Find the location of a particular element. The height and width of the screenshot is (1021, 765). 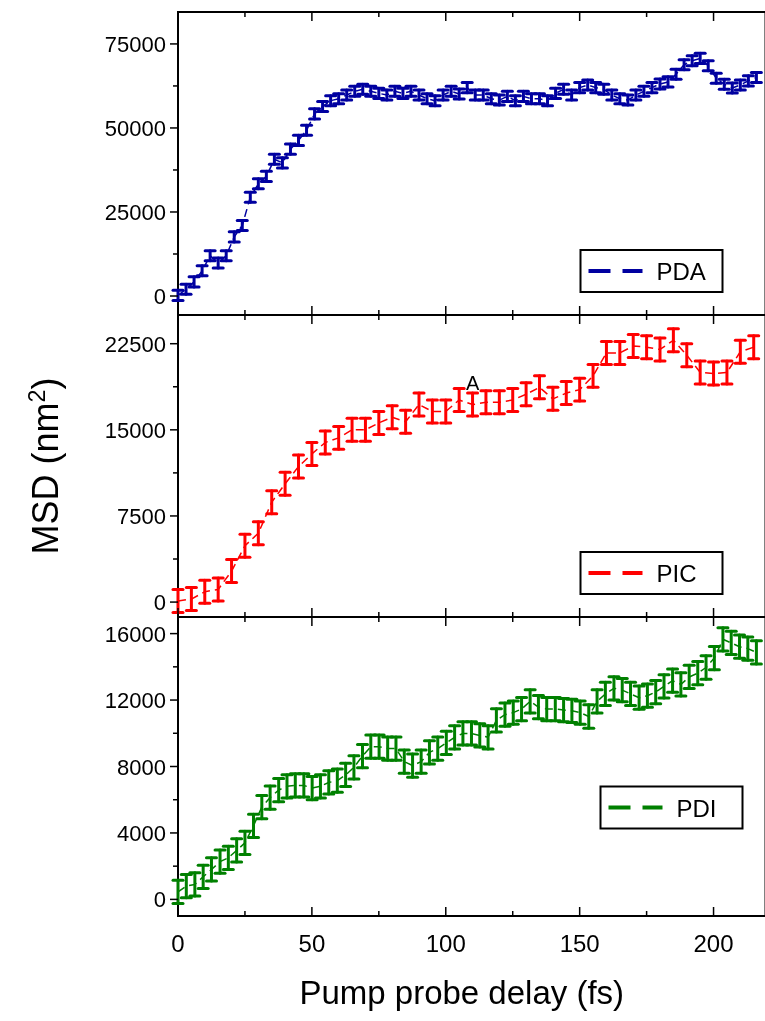

annotation: A is located at coordinates (472, 382).